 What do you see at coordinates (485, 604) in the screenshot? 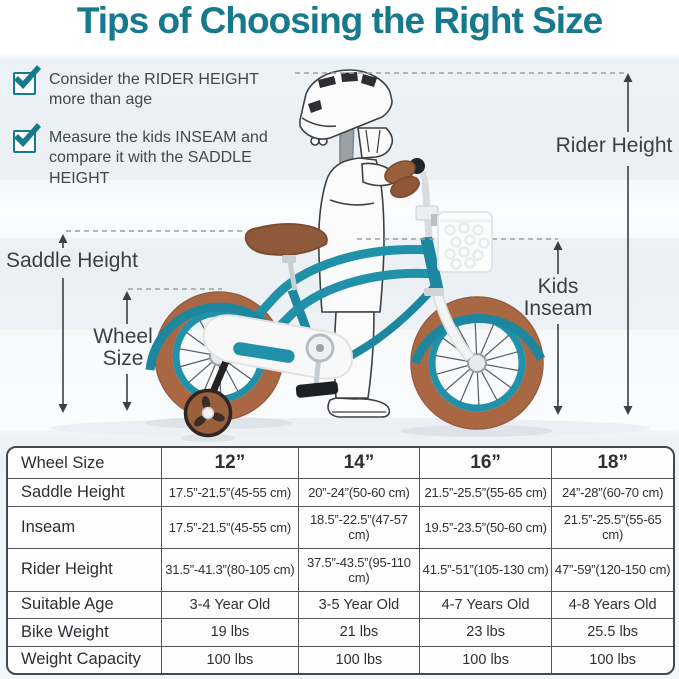
I see `table-cell: 4-7 Years Old` at bounding box center [485, 604].